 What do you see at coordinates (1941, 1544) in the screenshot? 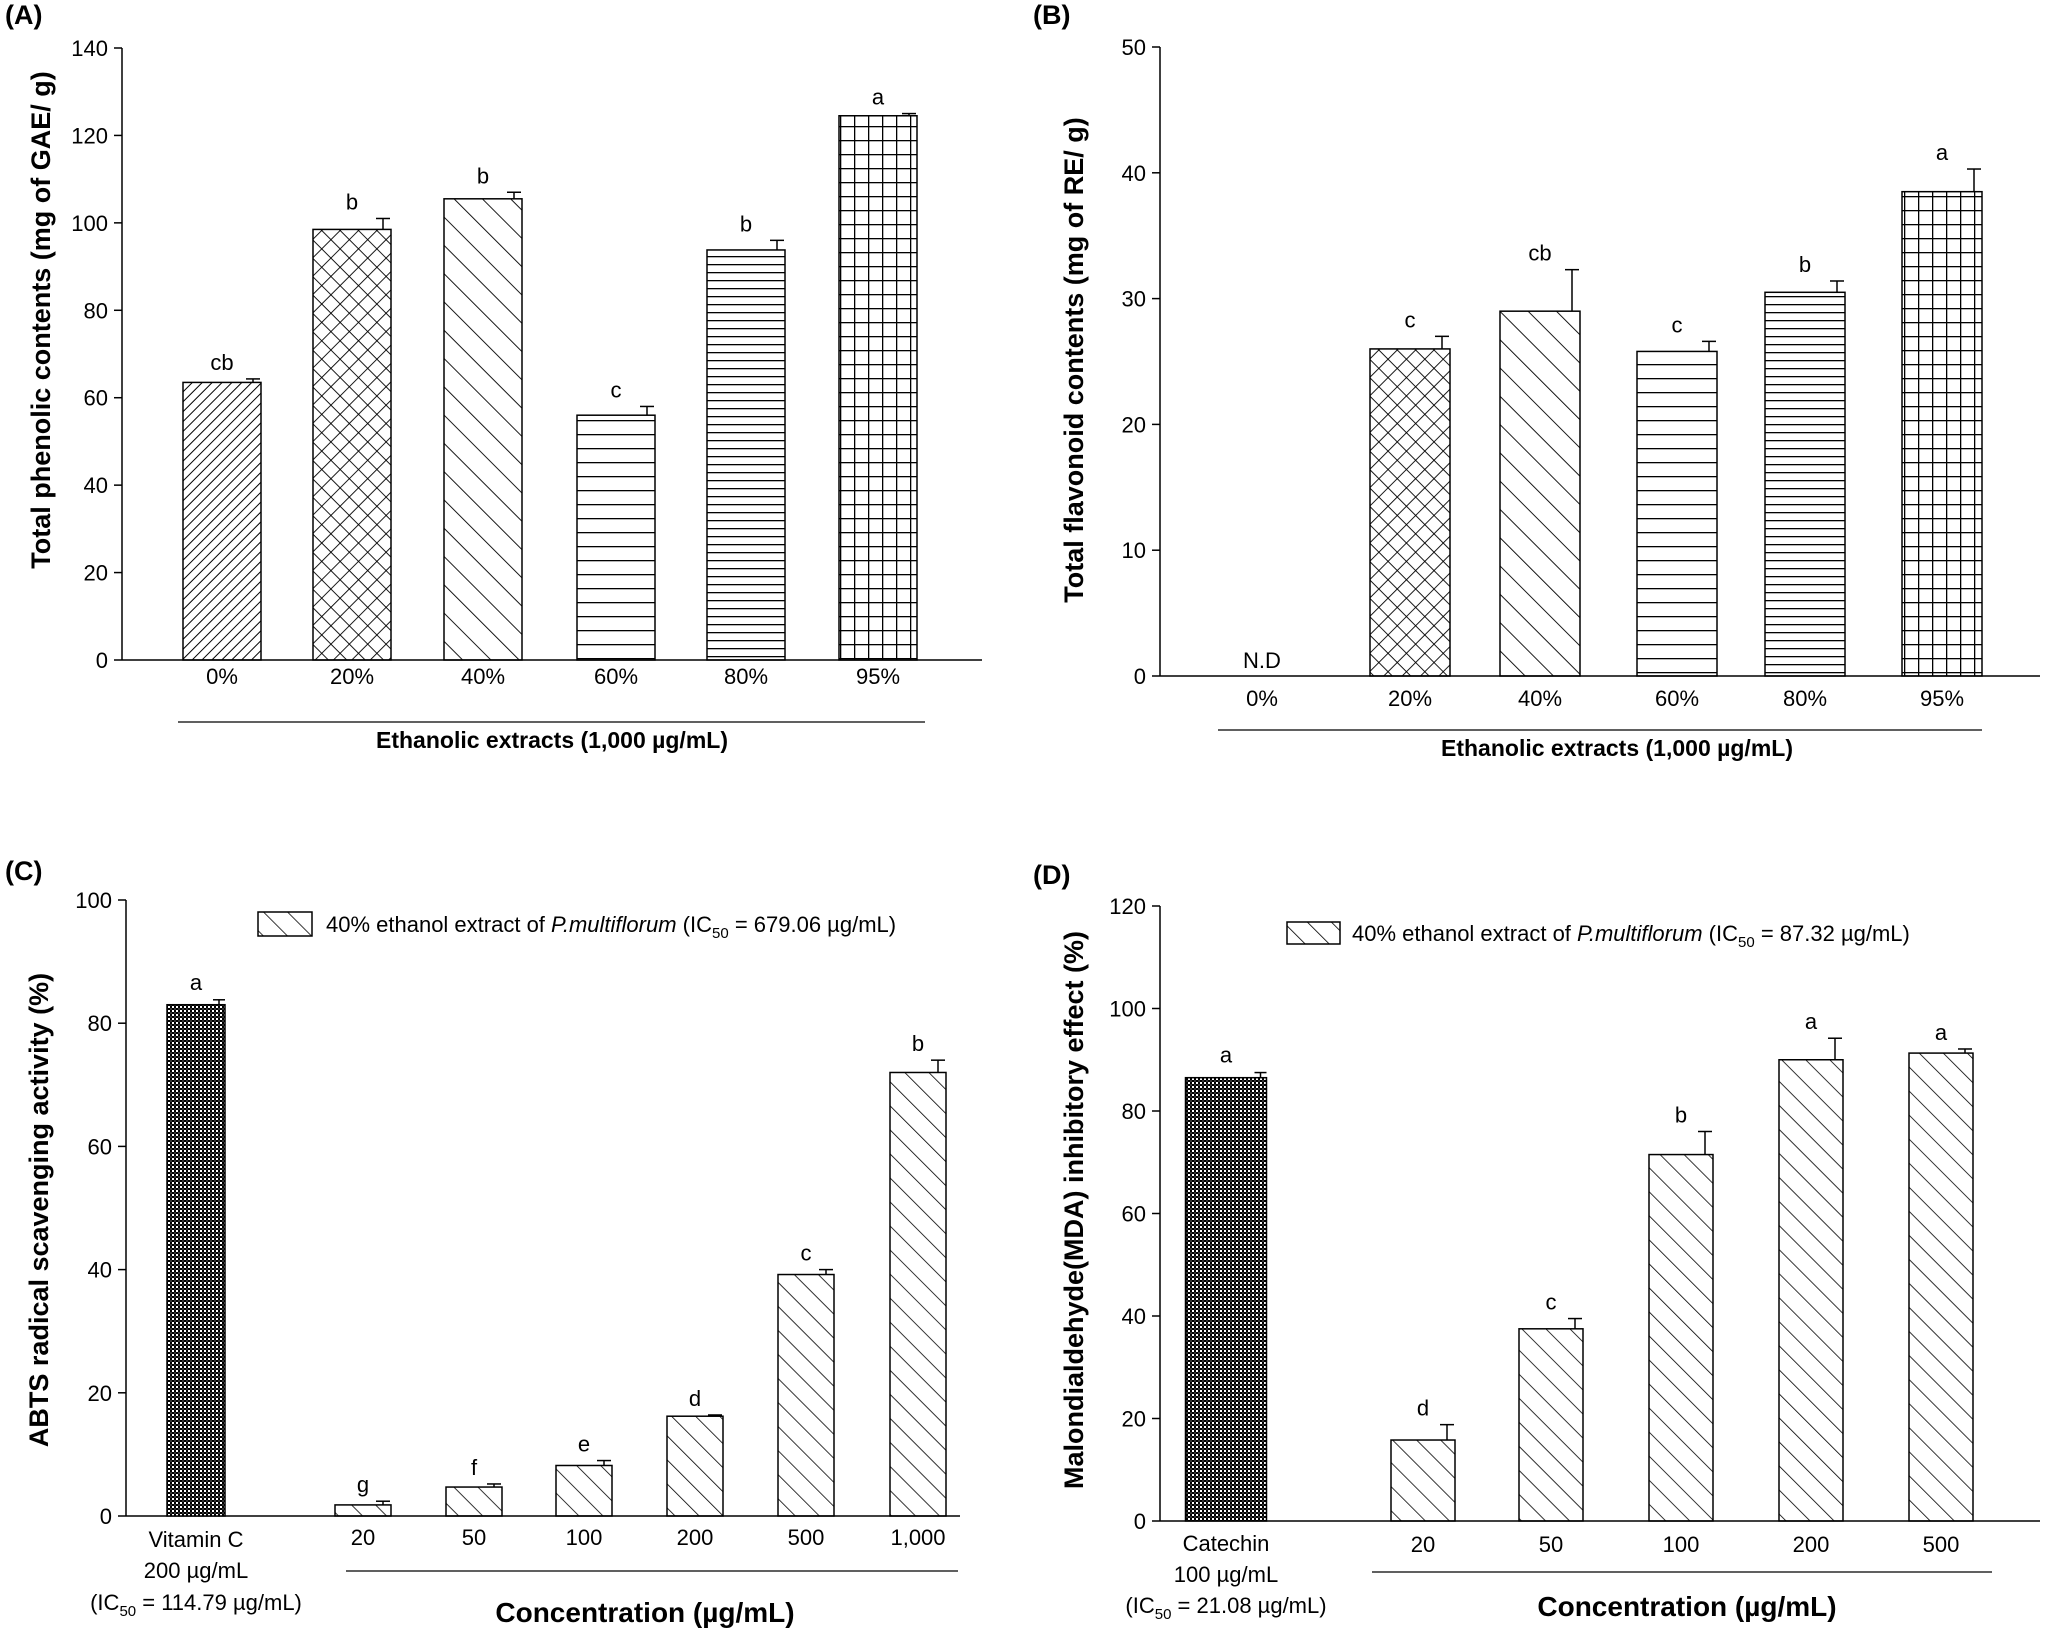
I see `x-tick-label: 500` at bounding box center [1941, 1544].